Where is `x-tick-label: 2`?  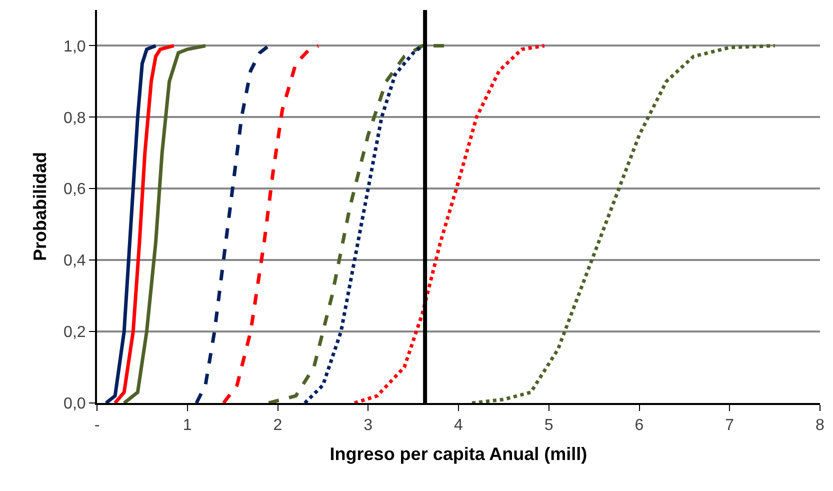 x-tick-label: 2 is located at coordinates (277, 425).